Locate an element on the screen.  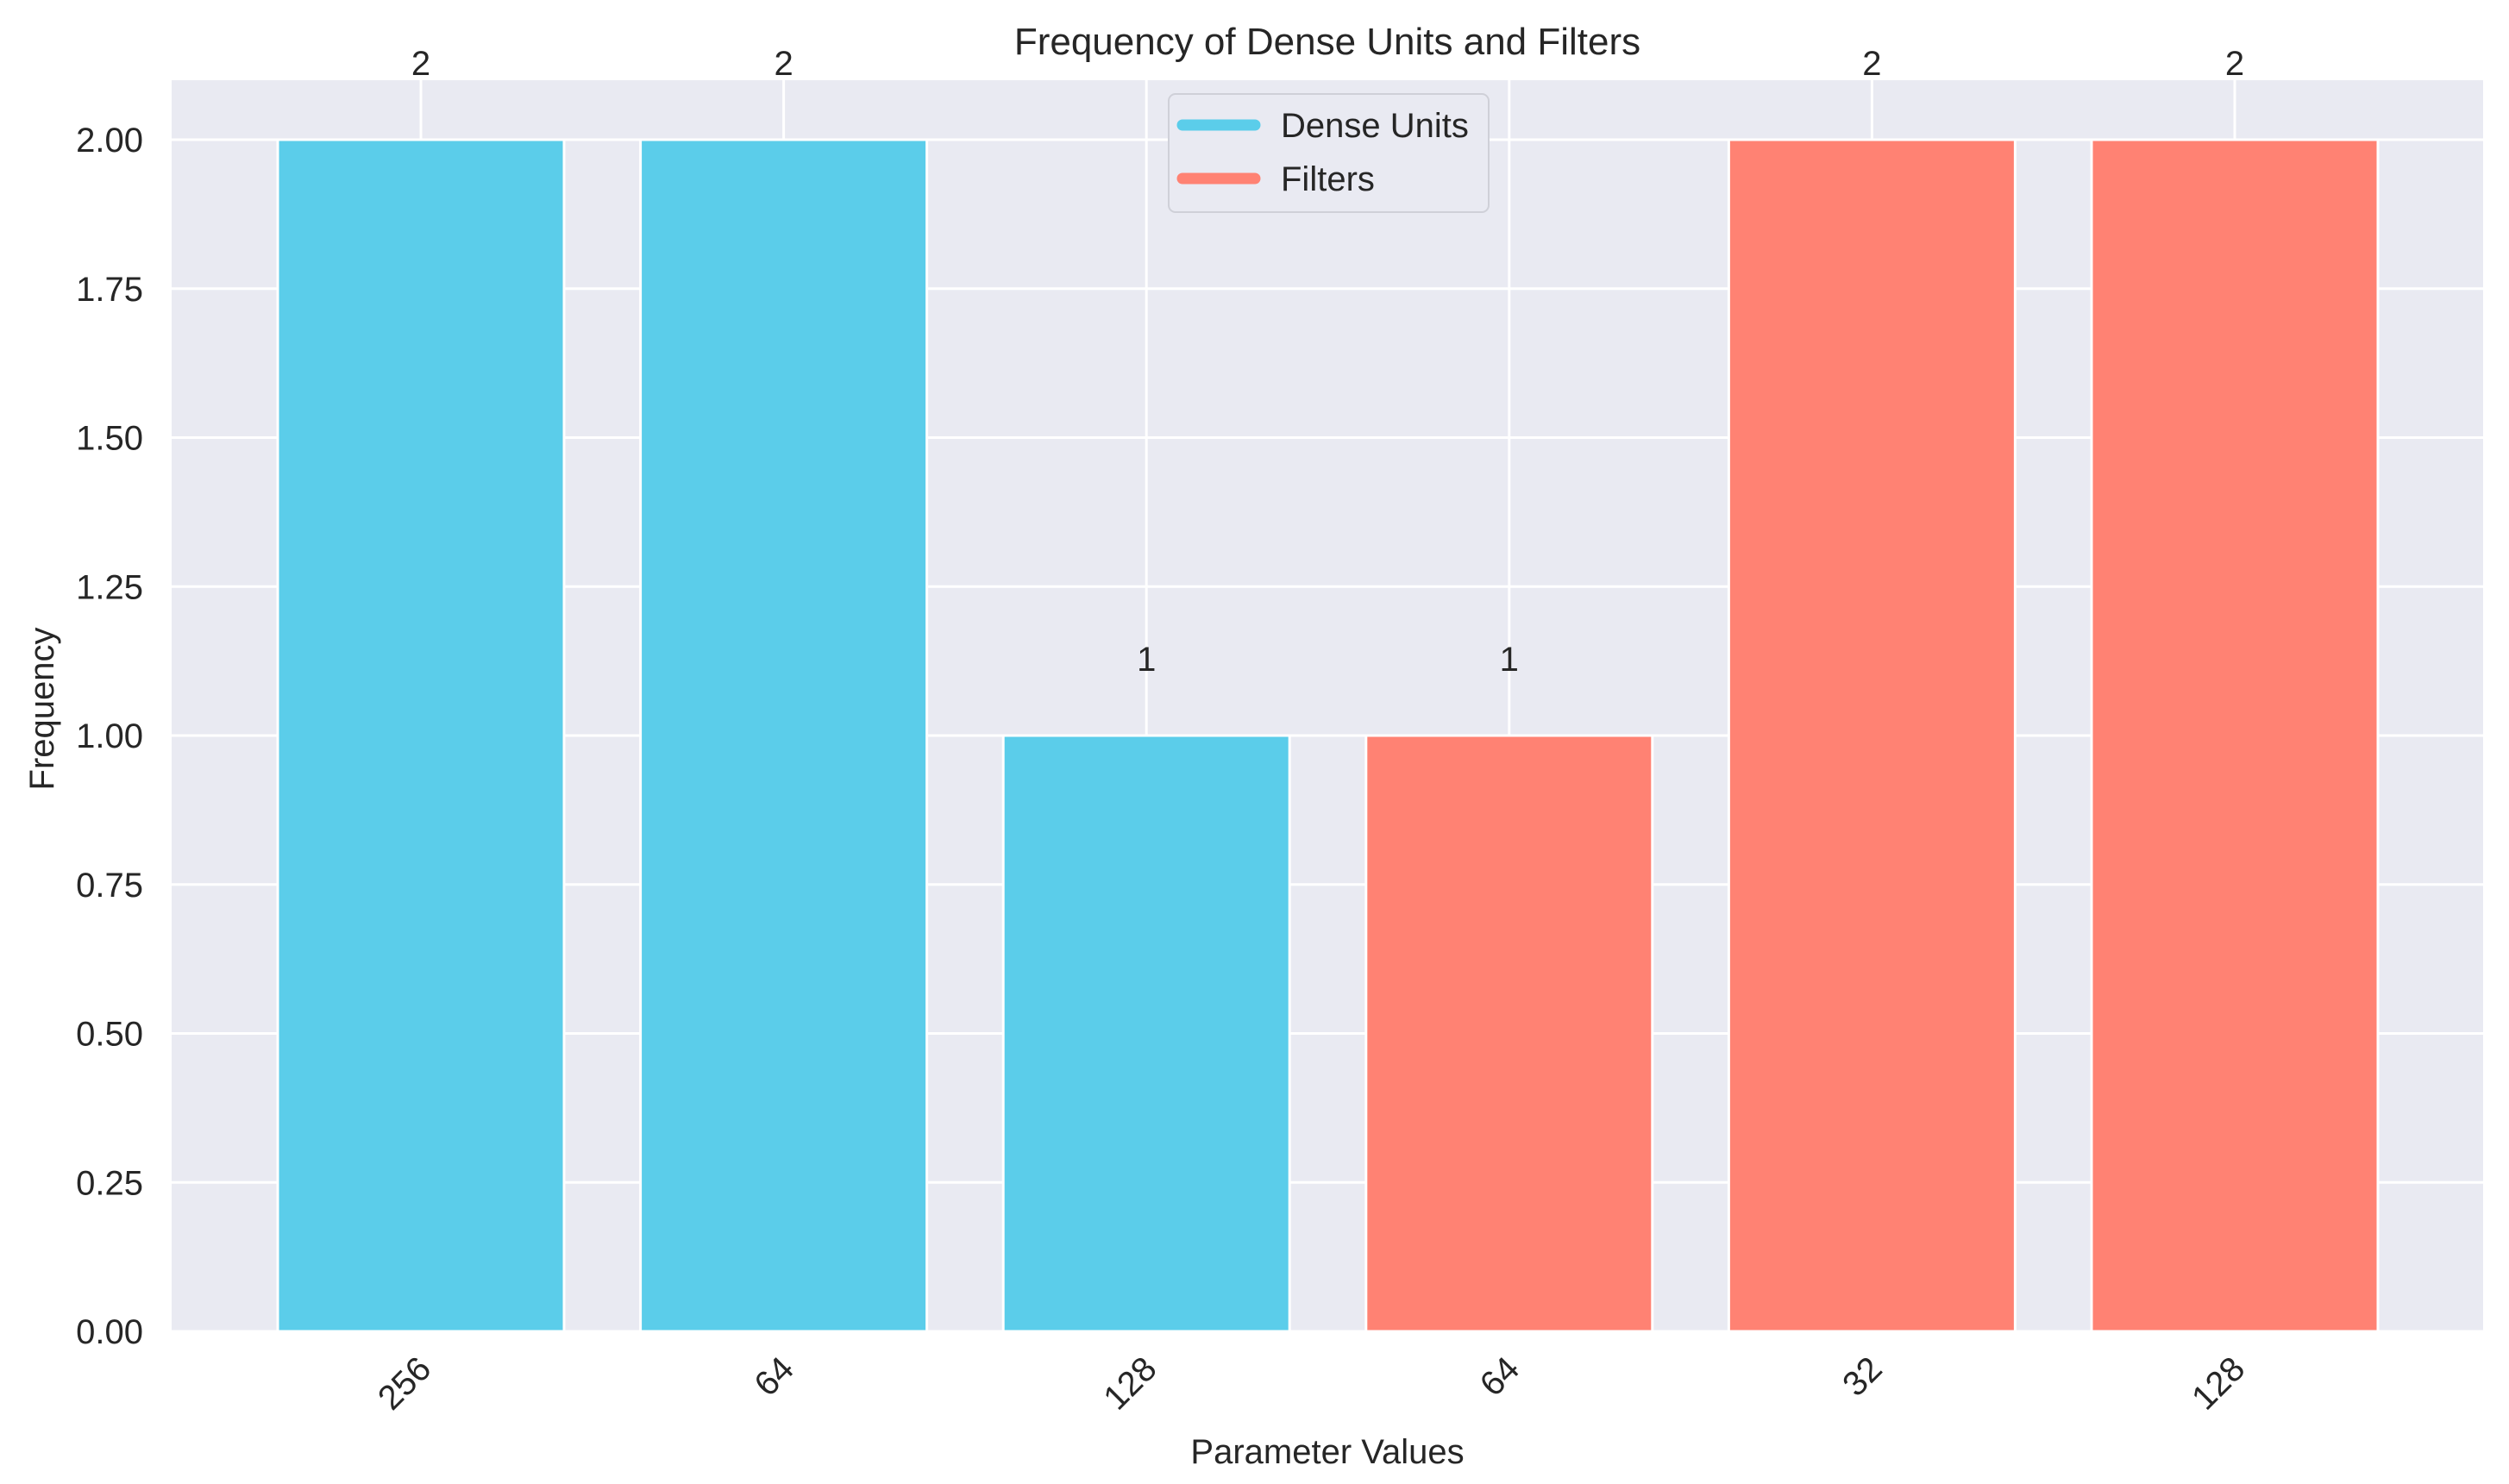
y-axis-label: Frequency is located at coordinates (42, 709).